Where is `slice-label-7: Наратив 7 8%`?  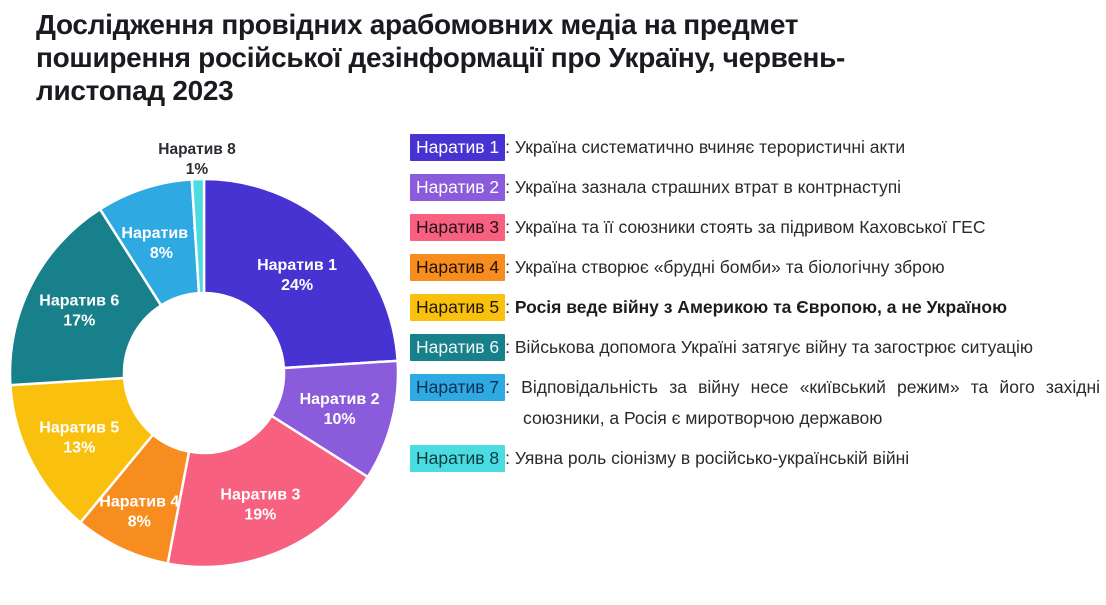 slice-label-7: Наратив 7 8% is located at coordinates (161, 243).